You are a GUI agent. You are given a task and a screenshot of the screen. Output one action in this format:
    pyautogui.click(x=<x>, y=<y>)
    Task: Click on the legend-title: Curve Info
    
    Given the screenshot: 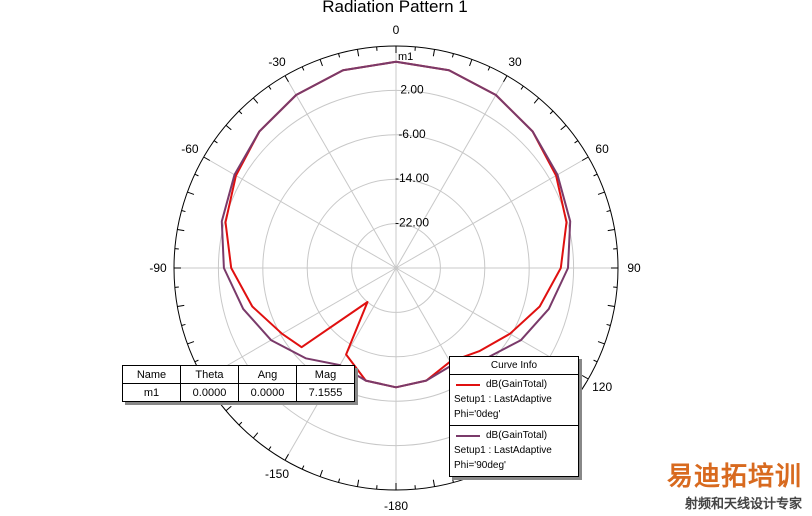 What is the action you would take?
    pyautogui.click(x=514, y=366)
    